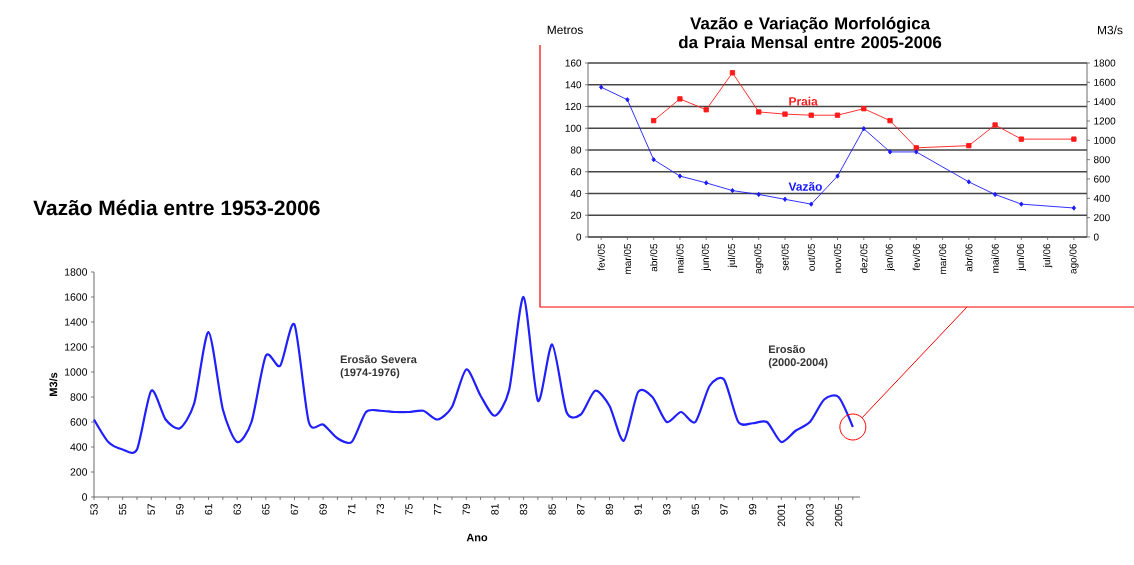 This screenshot has height=565, width=1134. Describe the element at coordinates (732, 255) in the screenshot. I see `x-tick-label: jul/05` at that location.